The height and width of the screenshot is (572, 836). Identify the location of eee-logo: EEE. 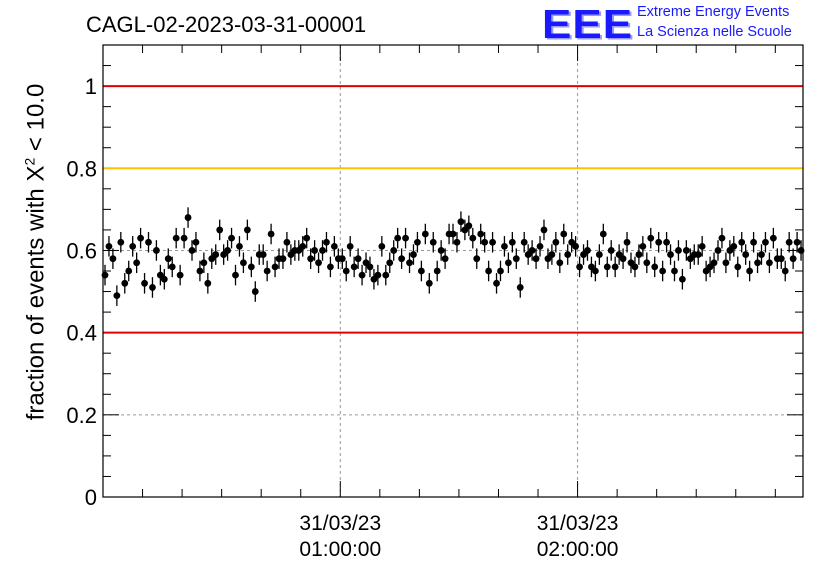
(588, 25).